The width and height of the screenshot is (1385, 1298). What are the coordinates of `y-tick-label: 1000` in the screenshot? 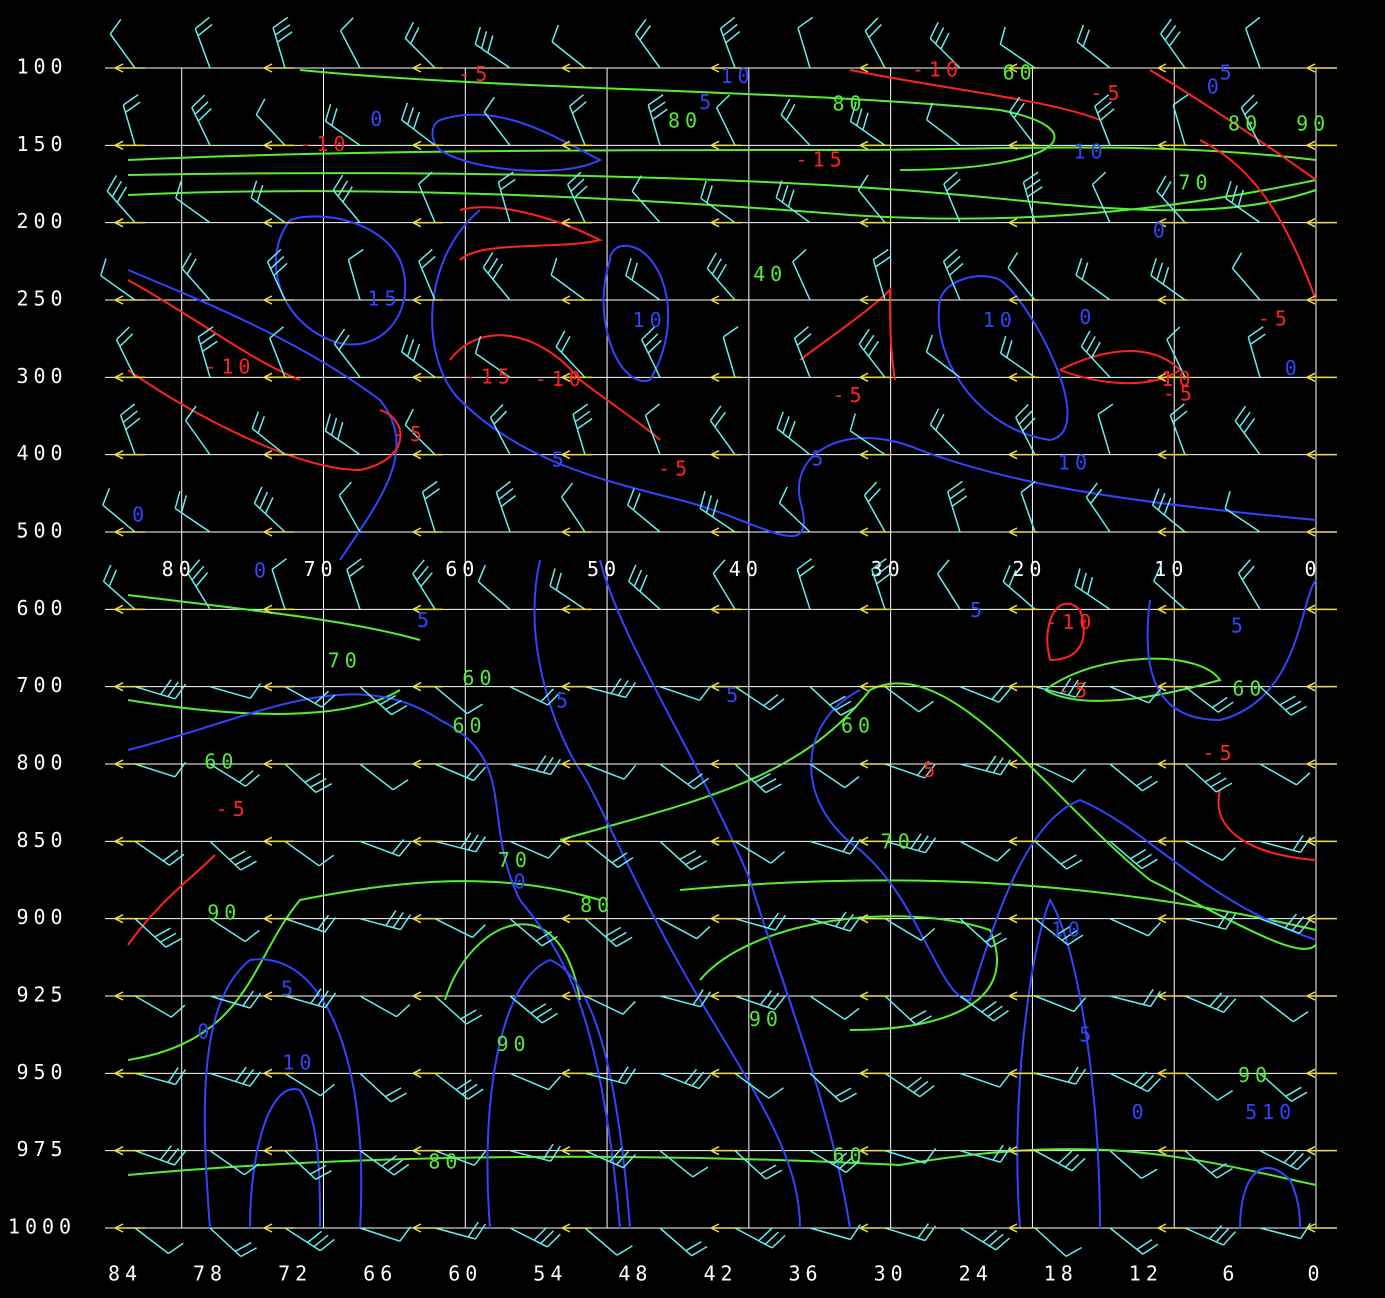 It's located at (42, 1227).